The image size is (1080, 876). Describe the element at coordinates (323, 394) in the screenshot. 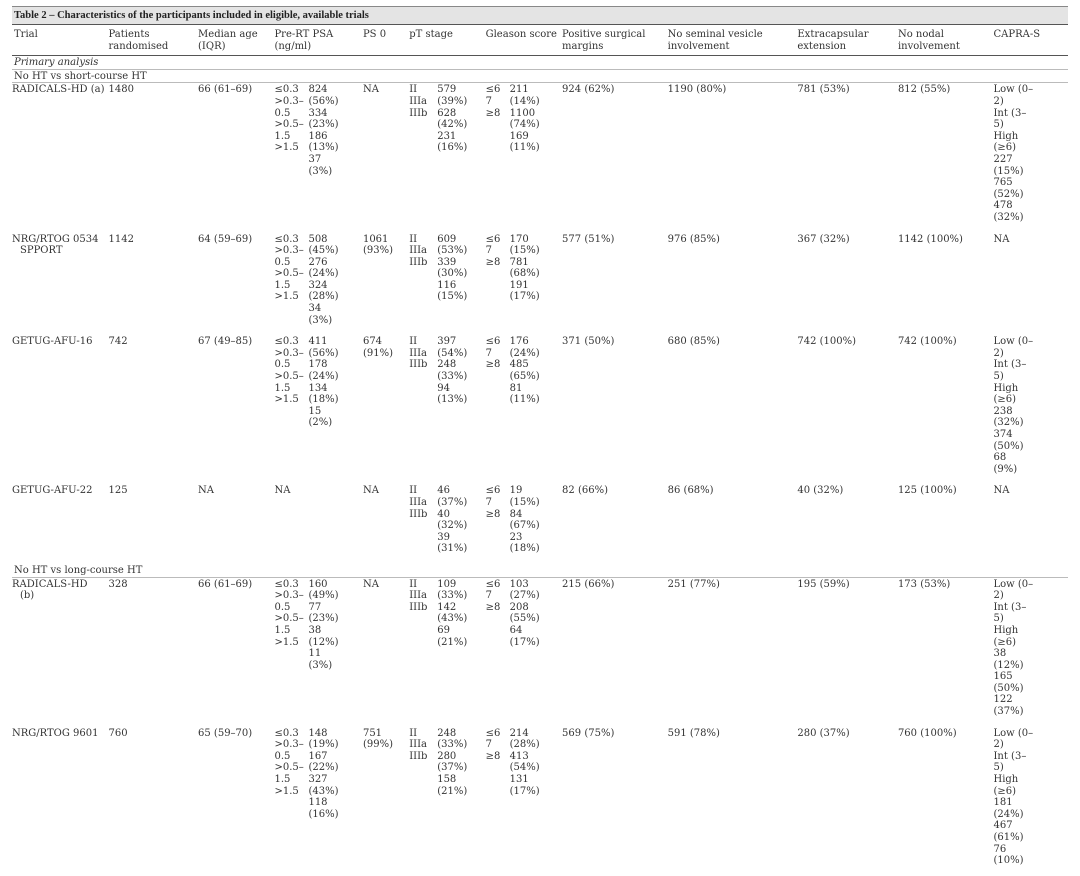

I see `sub-value: 134 (18%)` at that location.